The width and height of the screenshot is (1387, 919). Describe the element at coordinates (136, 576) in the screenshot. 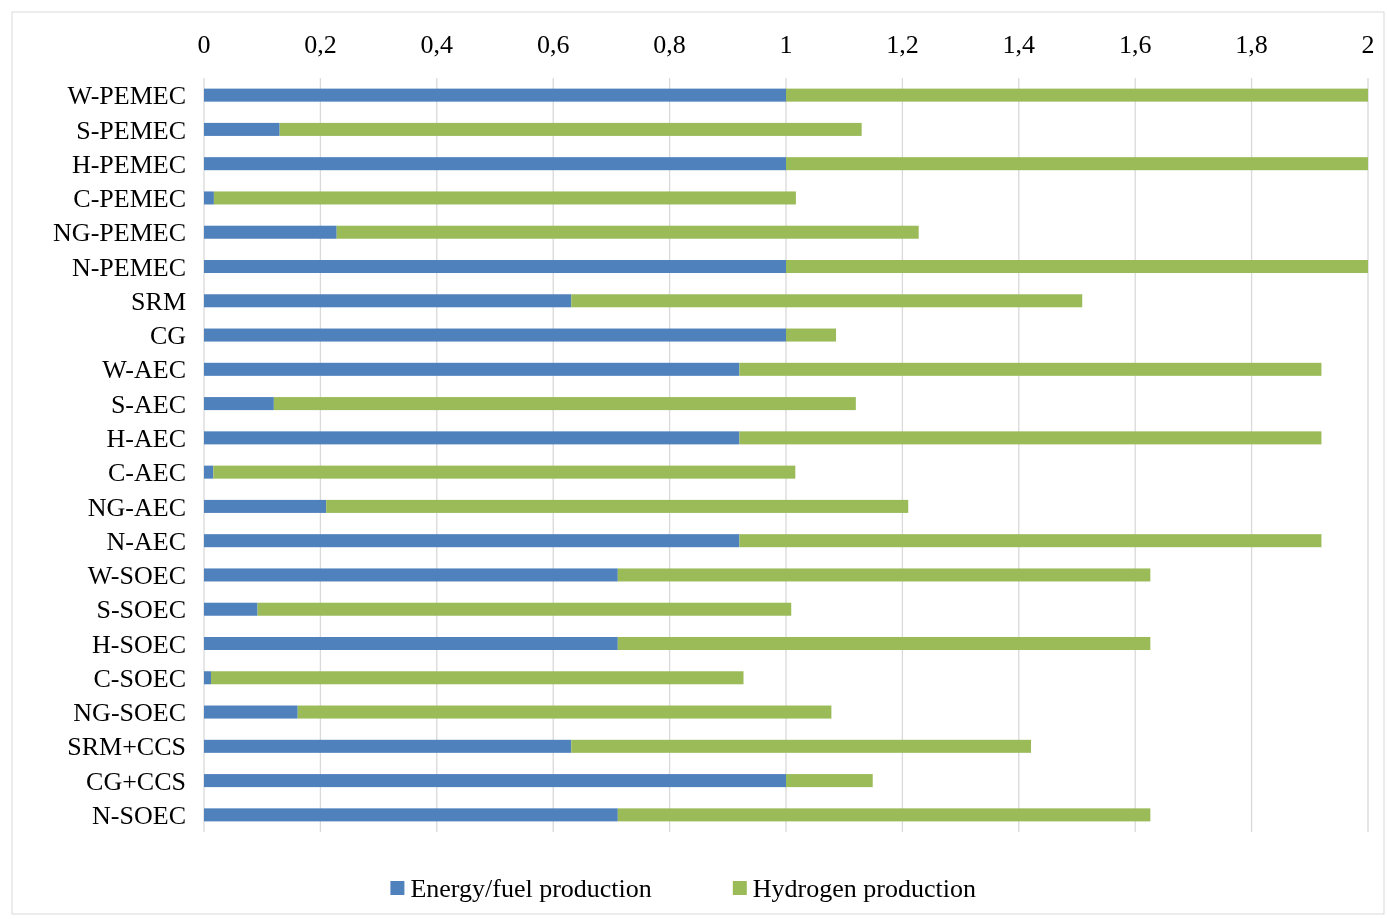

I see `y-tick-label: W-SOEC` at that location.